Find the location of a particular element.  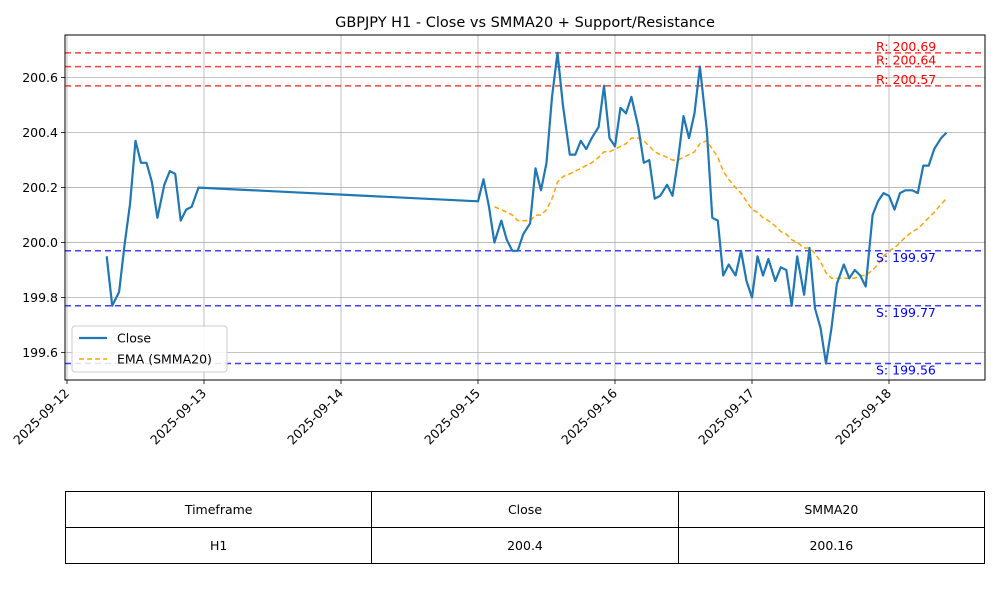

x-tick-label: 2025-09-18 is located at coordinates (863, 416).